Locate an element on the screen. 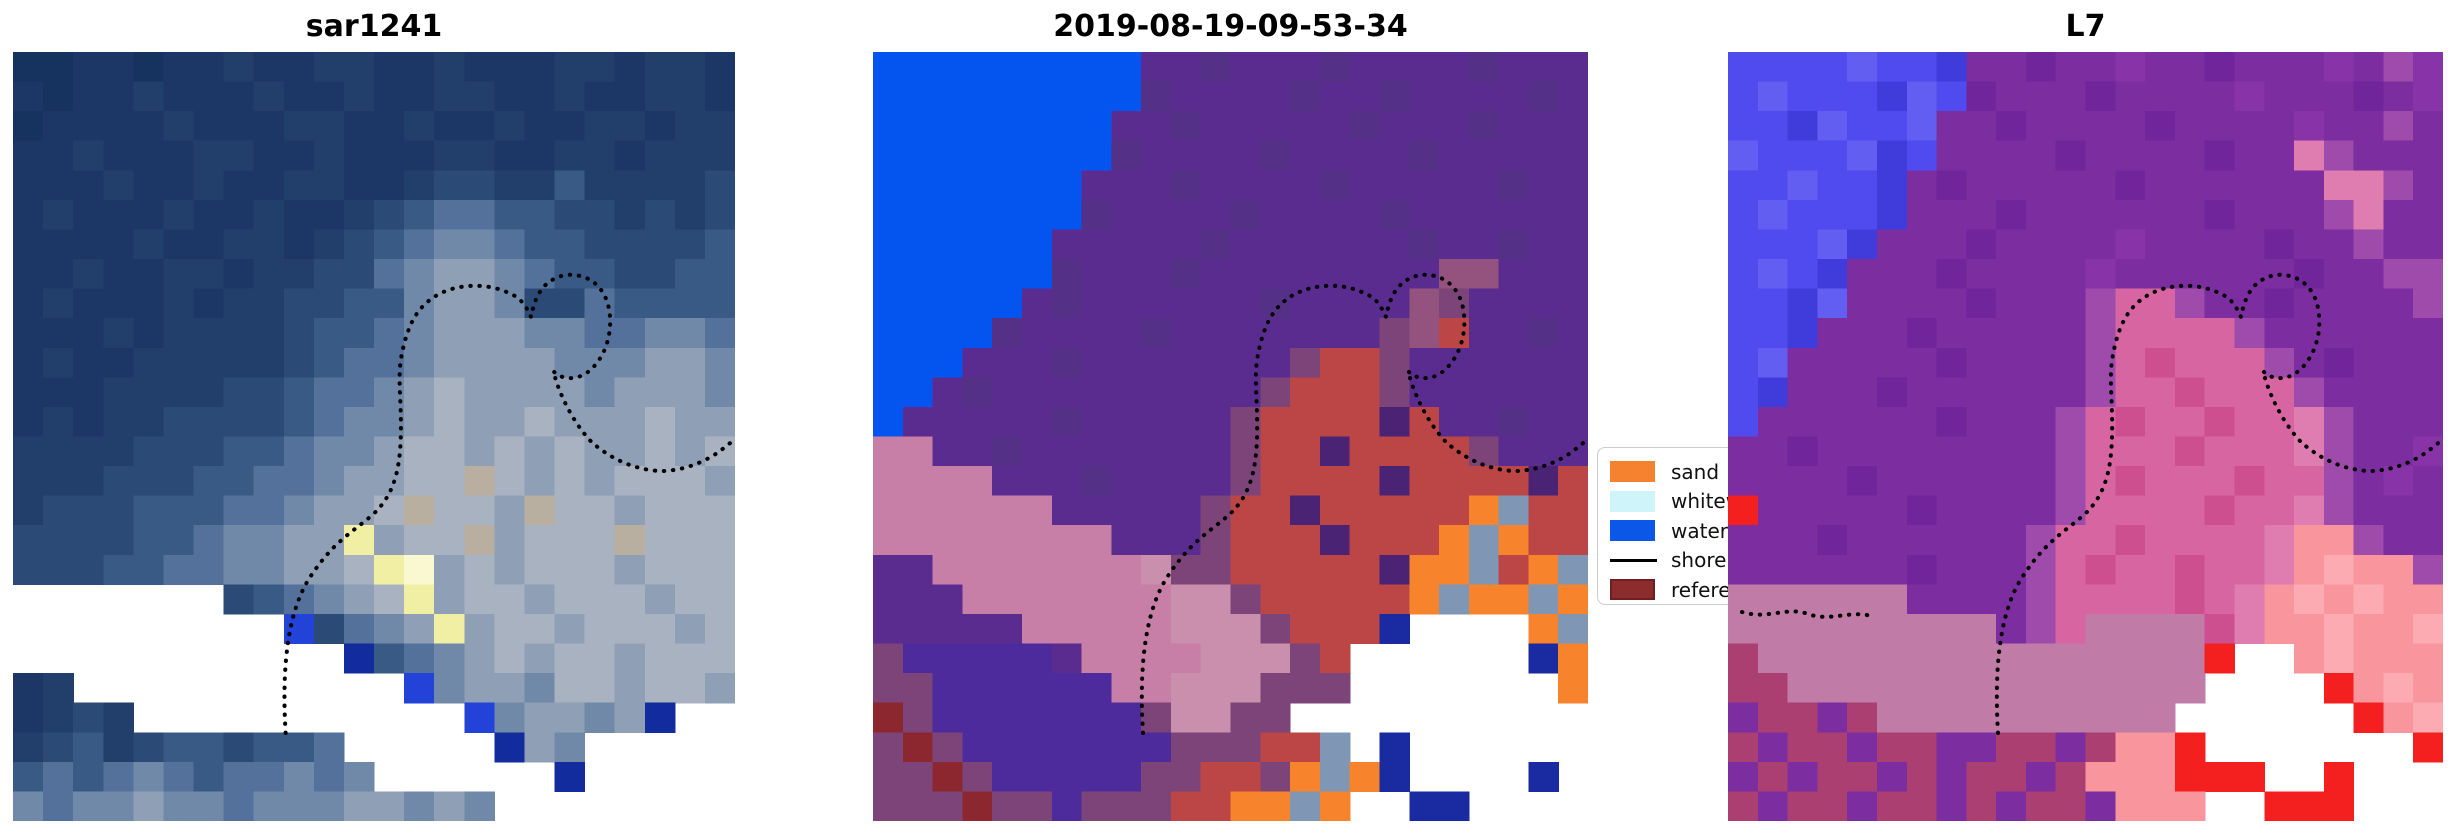  legend-swatch-water is located at coordinates (1632, 531).